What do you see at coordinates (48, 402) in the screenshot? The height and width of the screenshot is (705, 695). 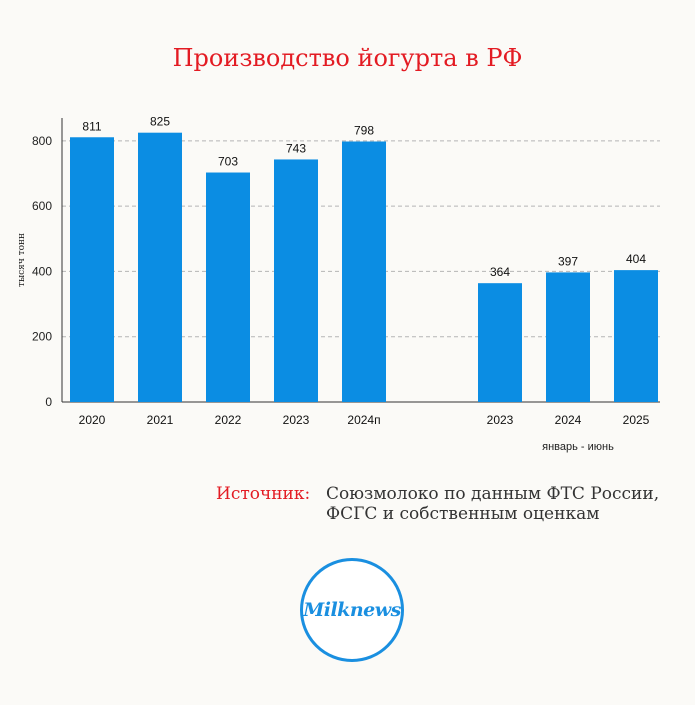 I see `y-tick-label: 0` at bounding box center [48, 402].